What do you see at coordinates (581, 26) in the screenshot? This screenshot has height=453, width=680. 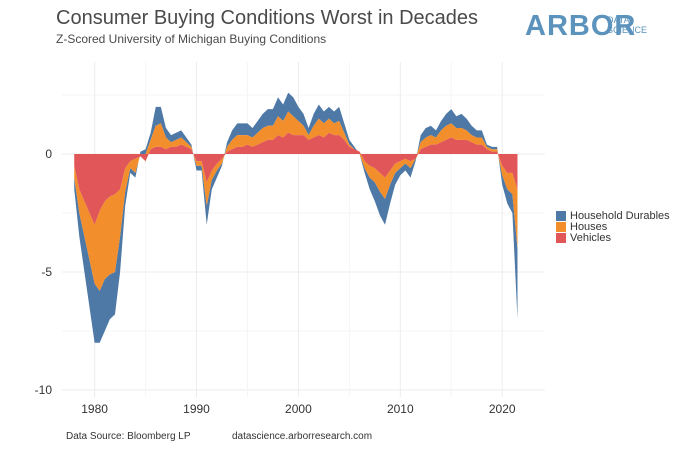 I see `logo-word: ARBOR` at bounding box center [581, 26].